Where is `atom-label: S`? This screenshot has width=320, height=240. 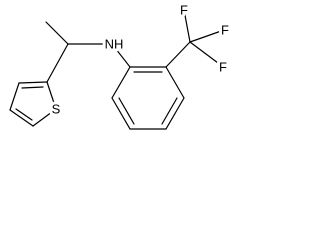 atom-label: S is located at coordinates (56, 109).